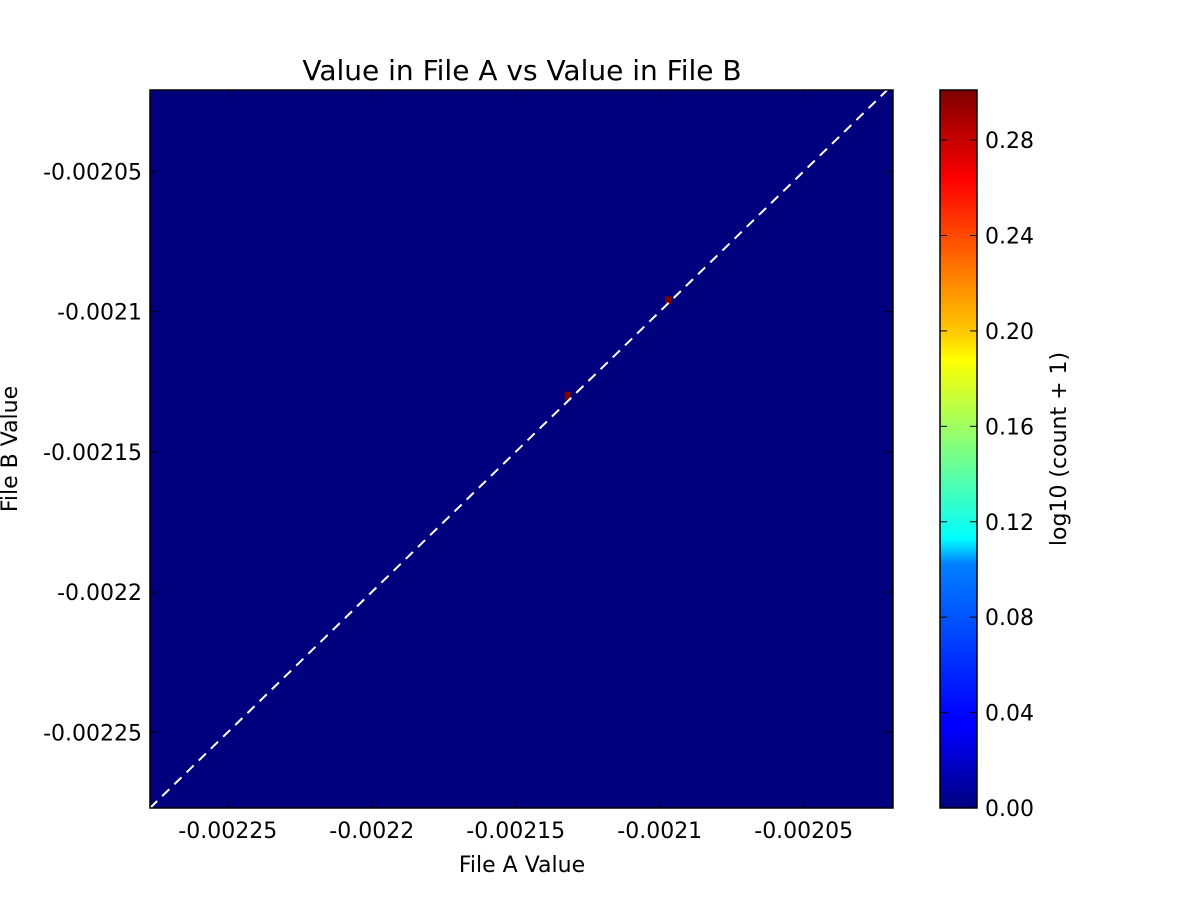 The width and height of the screenshot is (1200, 900). I want to click on x-tick-label-1: -0.00225, so click(227, 831).